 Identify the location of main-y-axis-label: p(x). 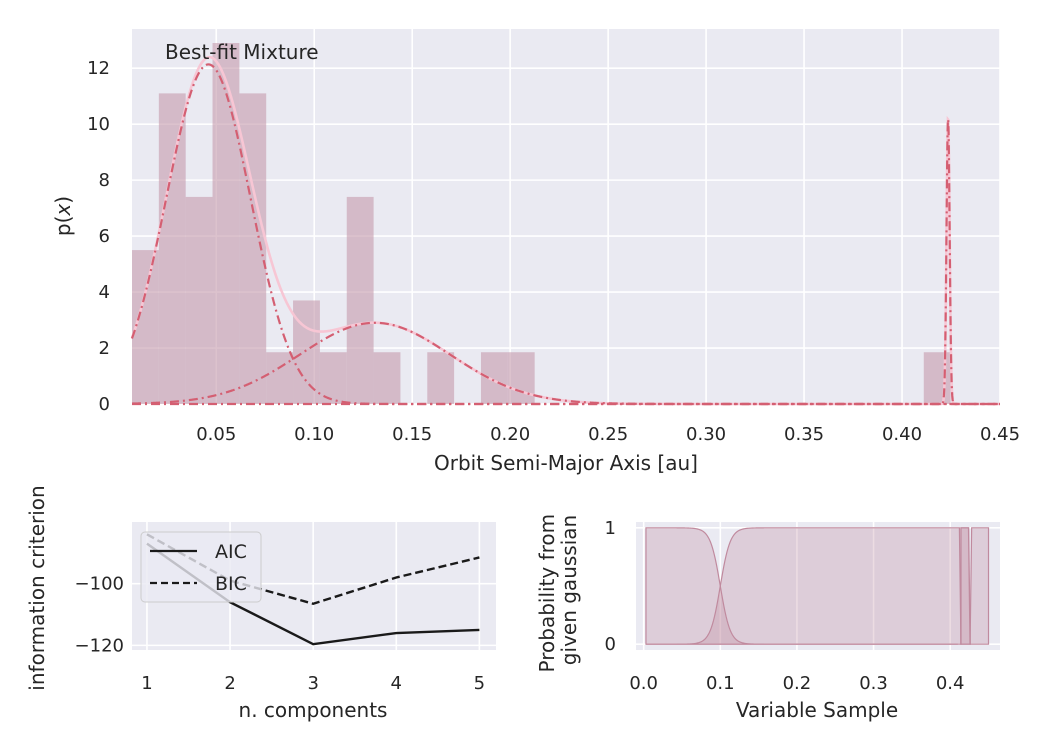
(63, 216).